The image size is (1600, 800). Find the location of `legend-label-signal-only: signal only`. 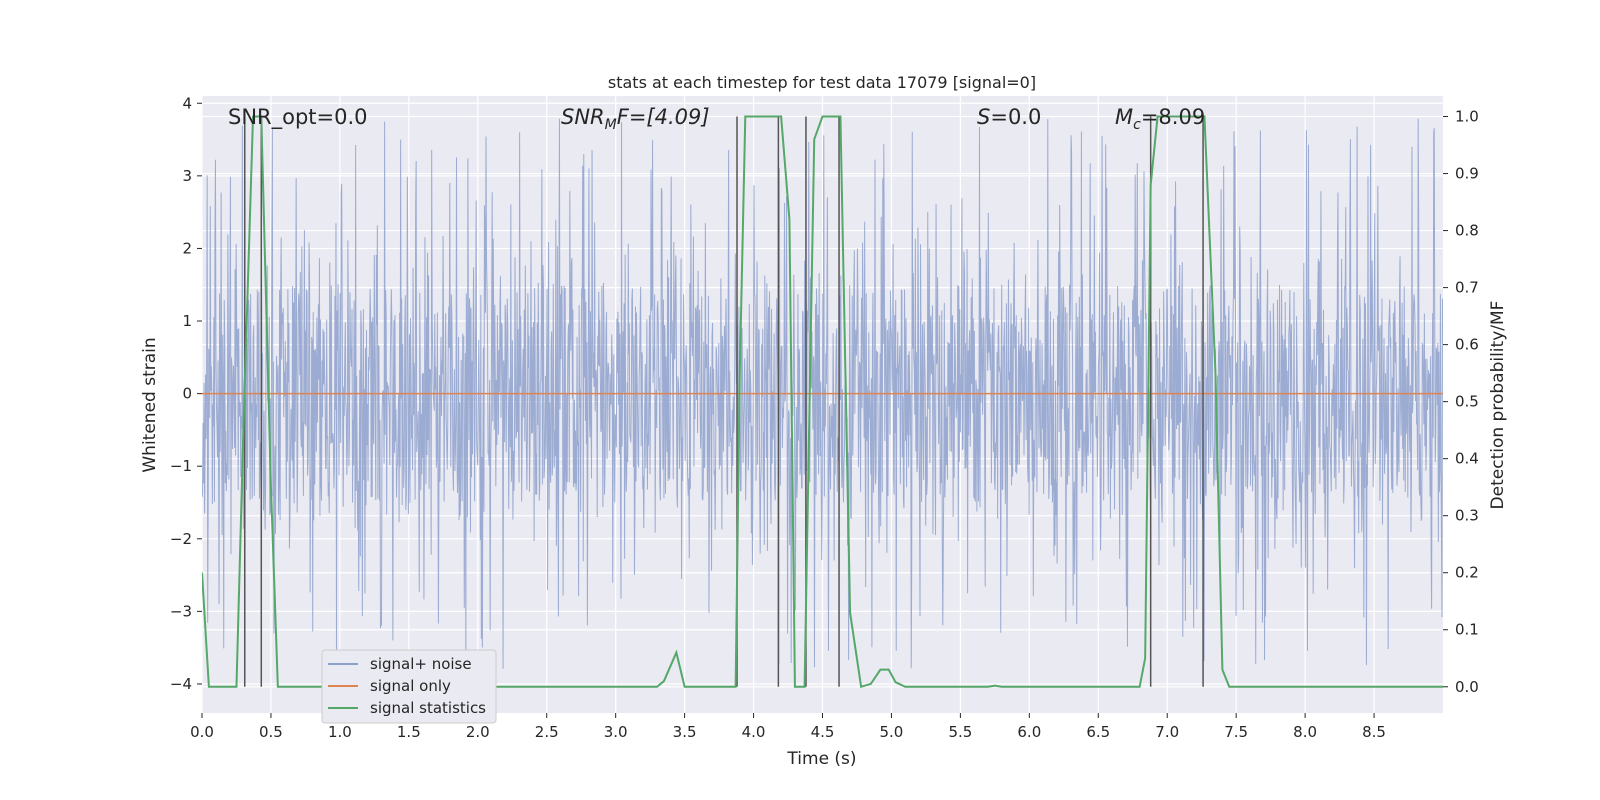

legend-label-signal-only: signal only is located at coordinates (410, 686).